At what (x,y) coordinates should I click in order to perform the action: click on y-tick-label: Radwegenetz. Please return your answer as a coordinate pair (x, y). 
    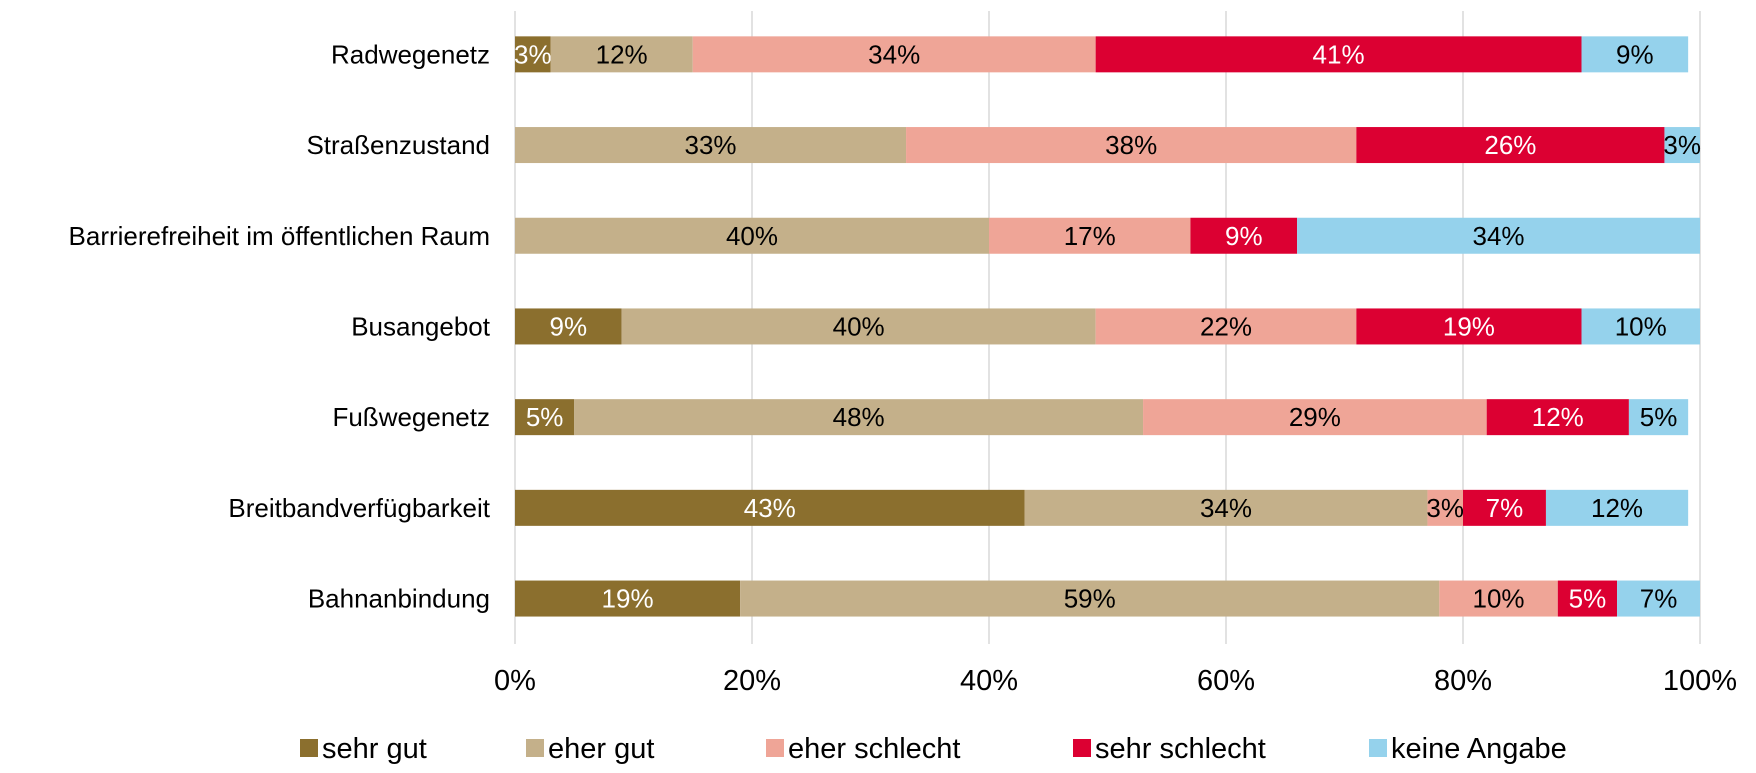
    Looking at the image, I should click on (410, 54).